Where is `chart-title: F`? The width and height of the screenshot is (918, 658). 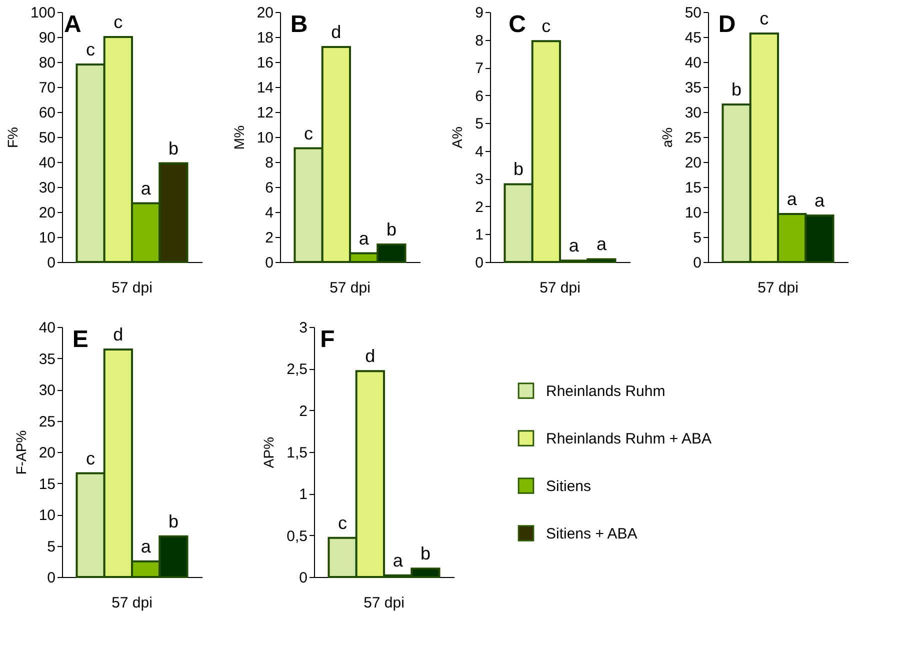 chart-title: F is located at coordinates (327, 339).